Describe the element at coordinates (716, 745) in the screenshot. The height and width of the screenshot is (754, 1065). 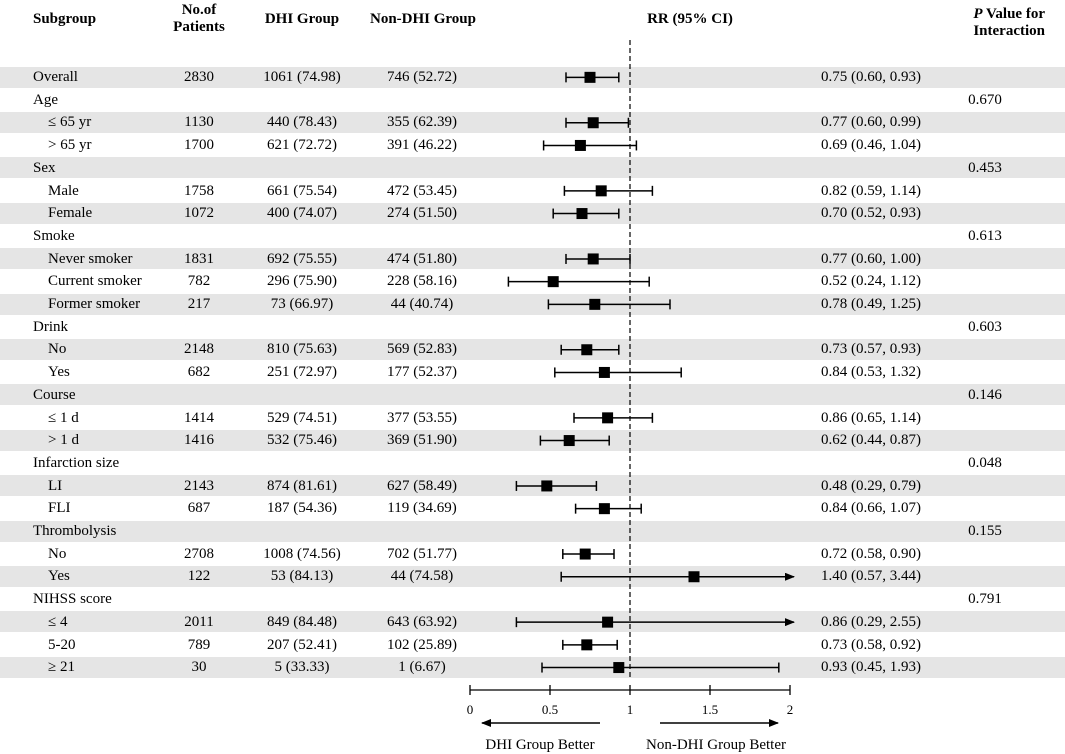
I see `non-dhi-better-label: Non-DHI Group Better` at that location.